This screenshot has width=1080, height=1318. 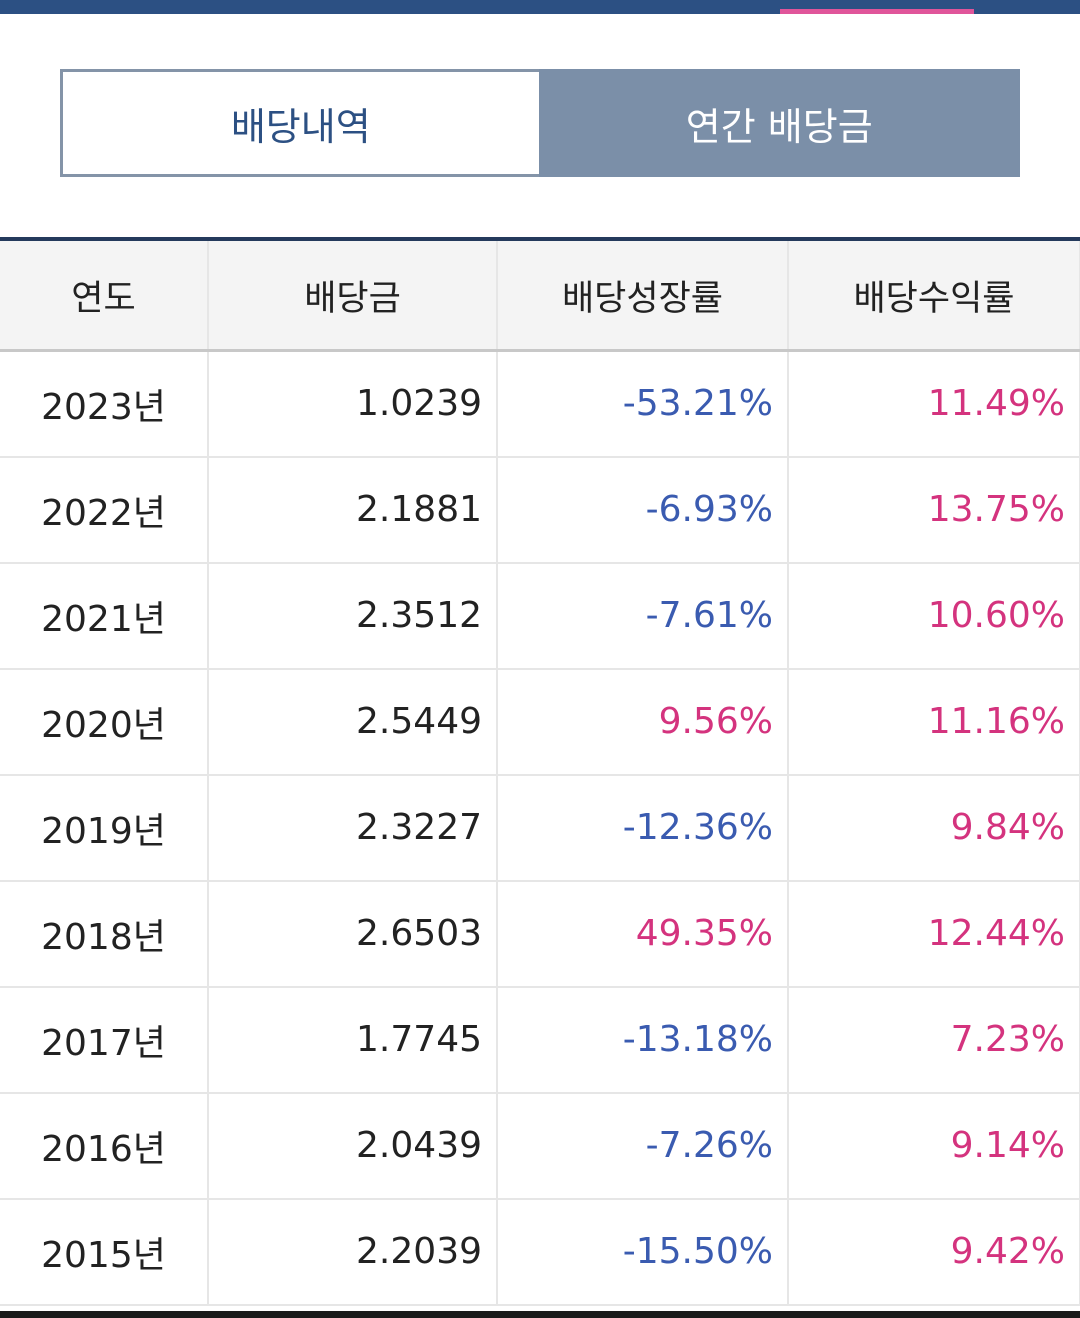 I want to click on dividend-cell: 1.0239, so click(x=353, y=404).